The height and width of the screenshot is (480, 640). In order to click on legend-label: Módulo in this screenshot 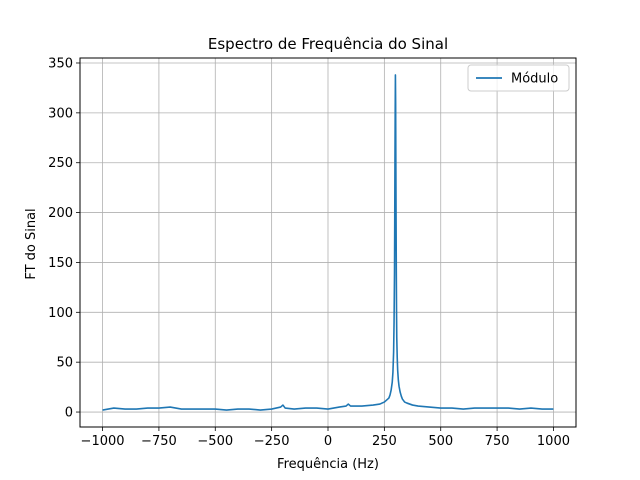, I will do `click(534, 79)`.